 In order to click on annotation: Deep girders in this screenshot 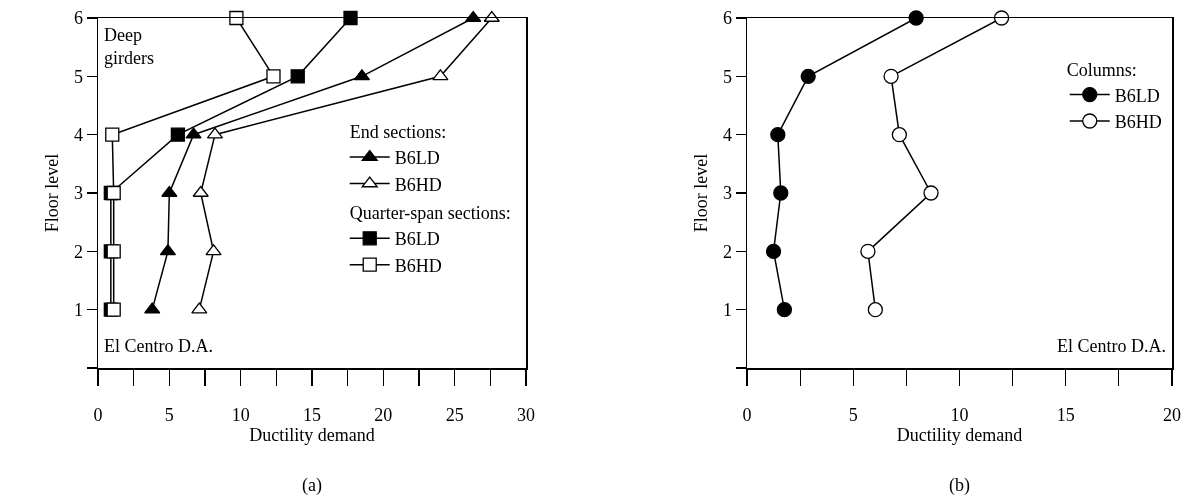, I will do `click(129, 47)`.